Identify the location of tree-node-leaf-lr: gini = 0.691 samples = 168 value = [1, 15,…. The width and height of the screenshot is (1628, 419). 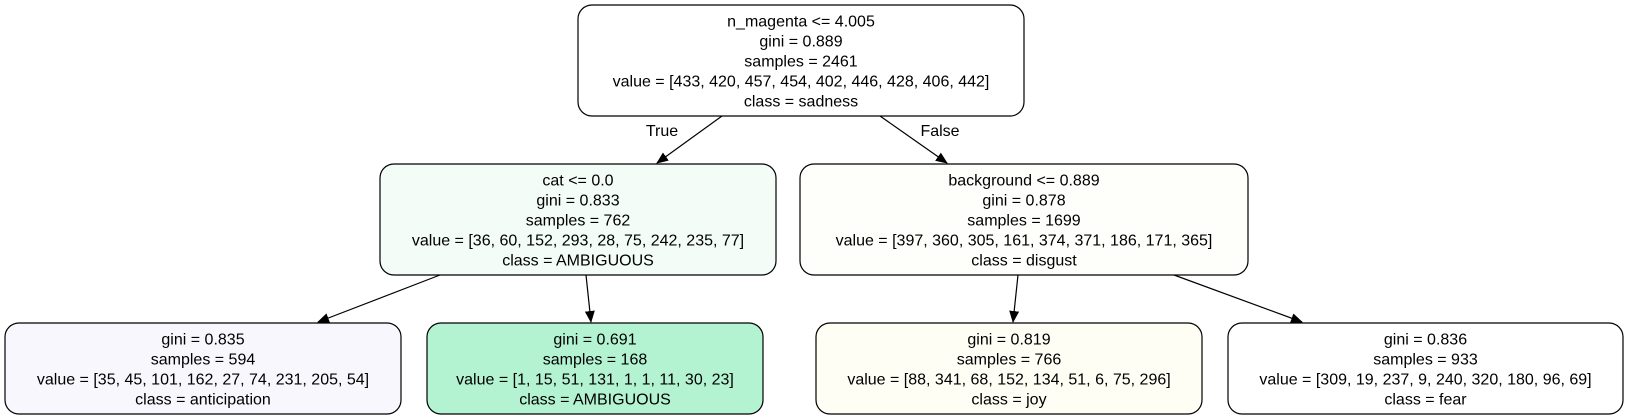
(595, 368).